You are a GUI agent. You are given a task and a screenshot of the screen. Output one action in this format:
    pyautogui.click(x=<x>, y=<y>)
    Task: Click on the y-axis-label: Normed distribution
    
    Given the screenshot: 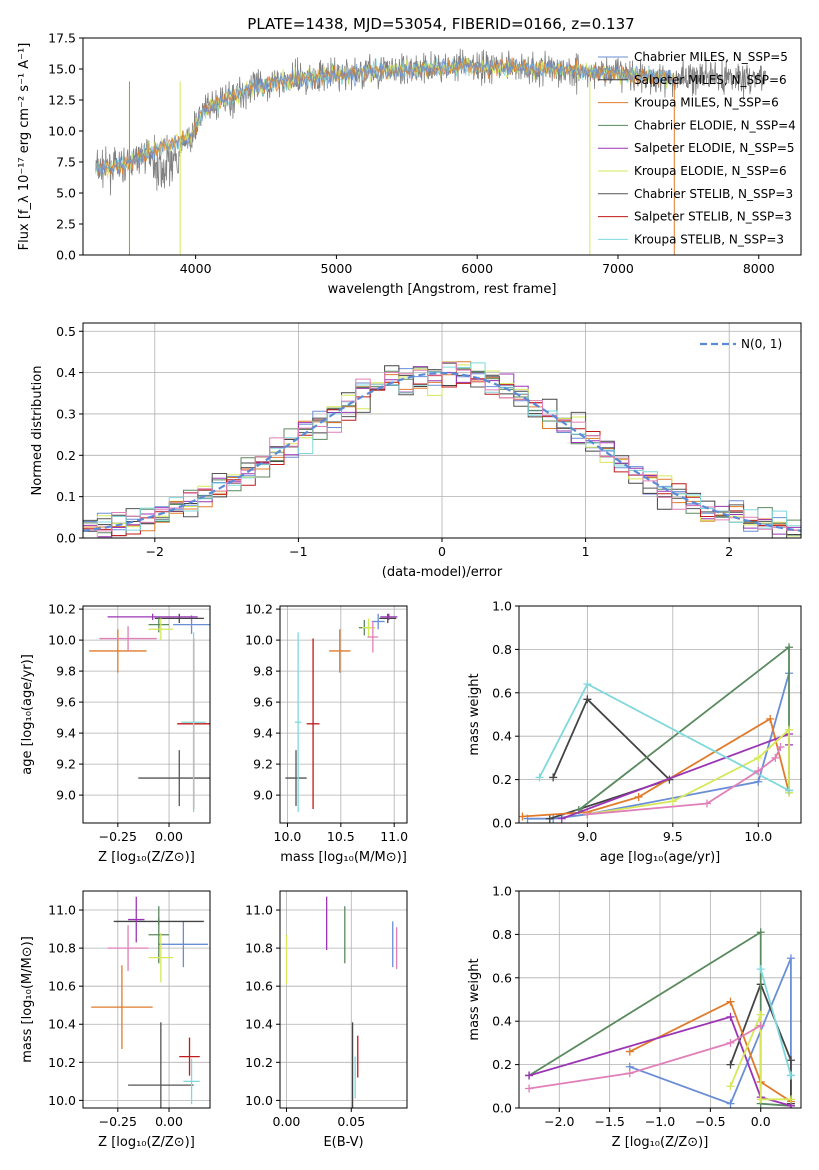 What is the action you would take?
    pyautogui.click(x=37, y=431)
    